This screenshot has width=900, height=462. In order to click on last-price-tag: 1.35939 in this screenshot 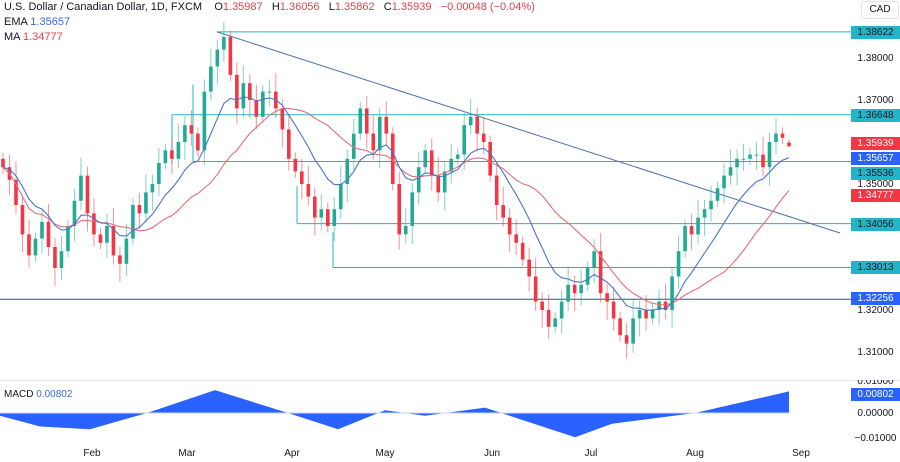, I will do `click(875, 143)`.